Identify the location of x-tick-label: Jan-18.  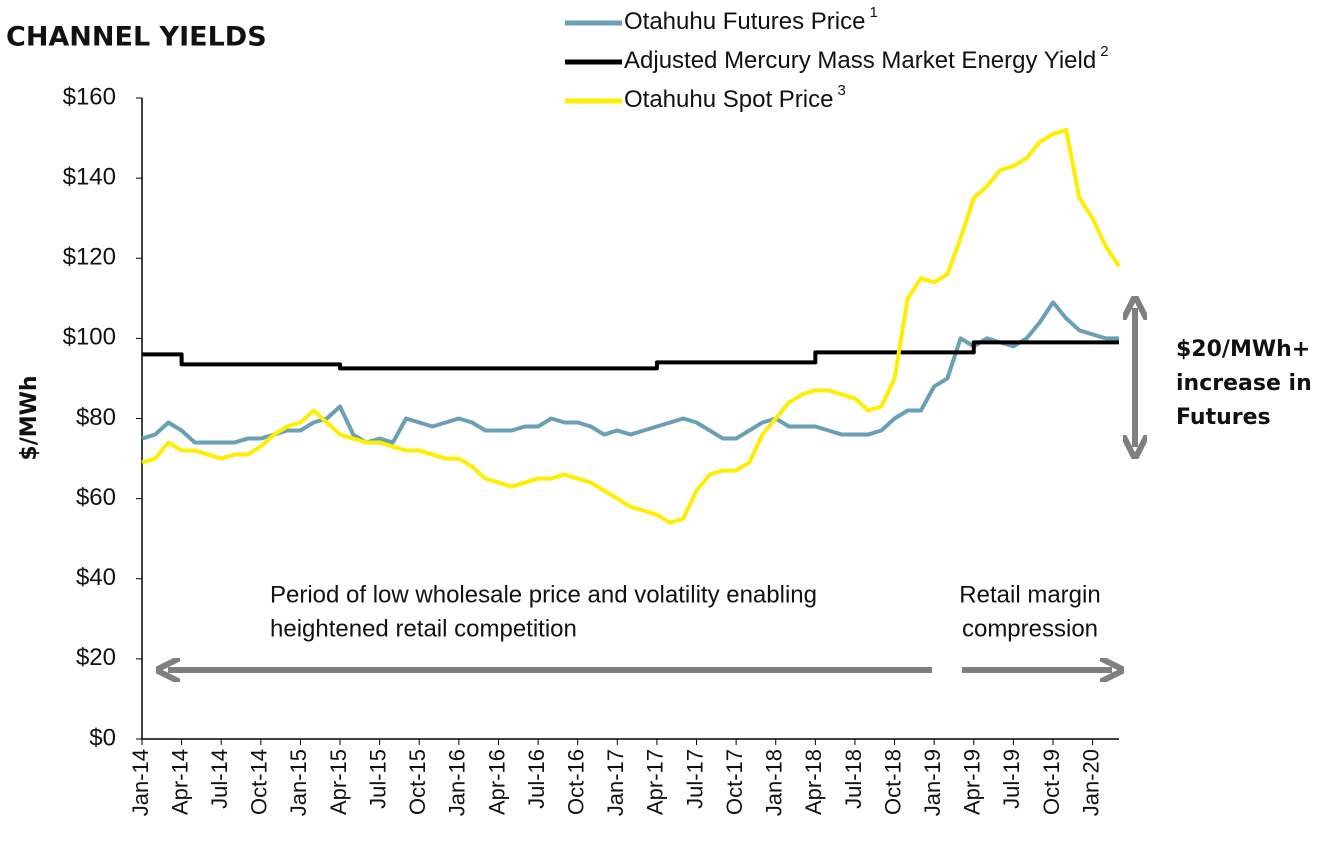
(774, 782).